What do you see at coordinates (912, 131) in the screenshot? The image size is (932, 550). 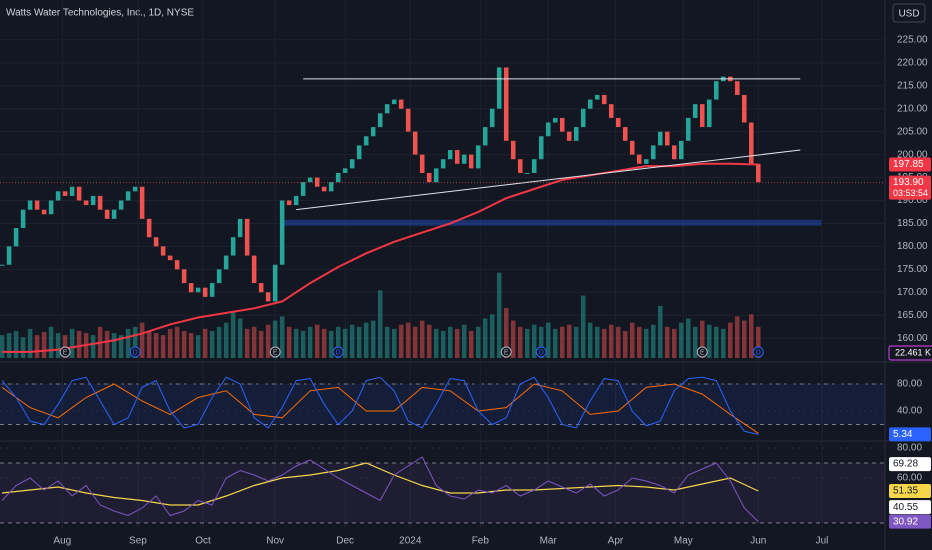 I see `y-tick-label: 205.00` at bounding box center [912, 131].